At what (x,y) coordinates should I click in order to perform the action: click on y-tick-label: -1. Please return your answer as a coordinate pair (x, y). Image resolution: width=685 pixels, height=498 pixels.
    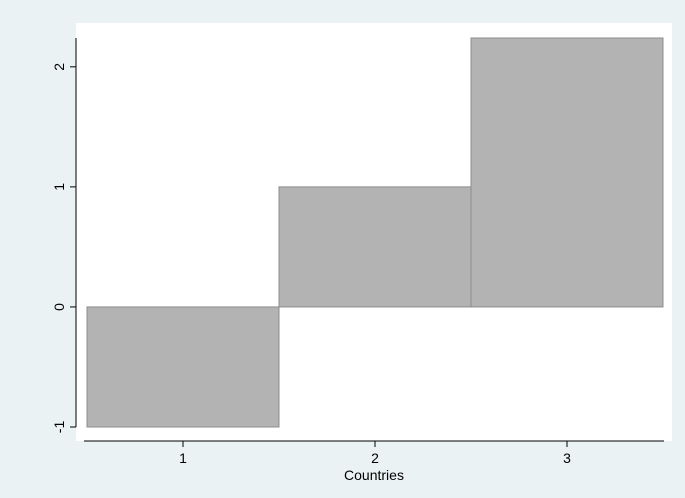
    Looking at the image, I should click on (59, 427).